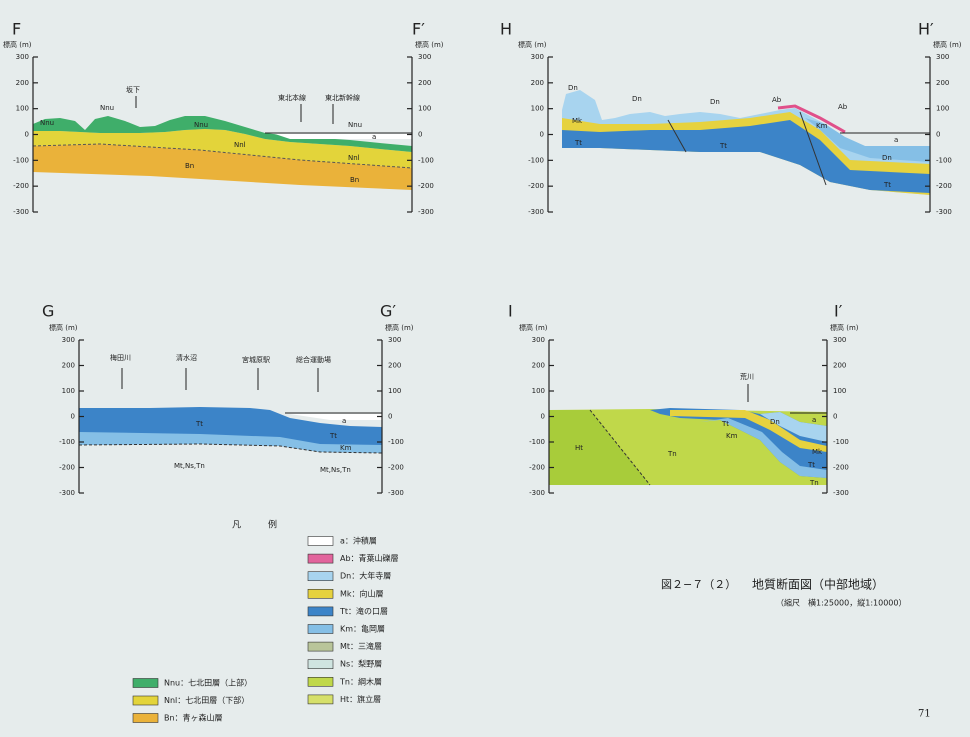  Describe the element at coordinates (793, 427) in the screenshot. I see `layer-dn` at that location.